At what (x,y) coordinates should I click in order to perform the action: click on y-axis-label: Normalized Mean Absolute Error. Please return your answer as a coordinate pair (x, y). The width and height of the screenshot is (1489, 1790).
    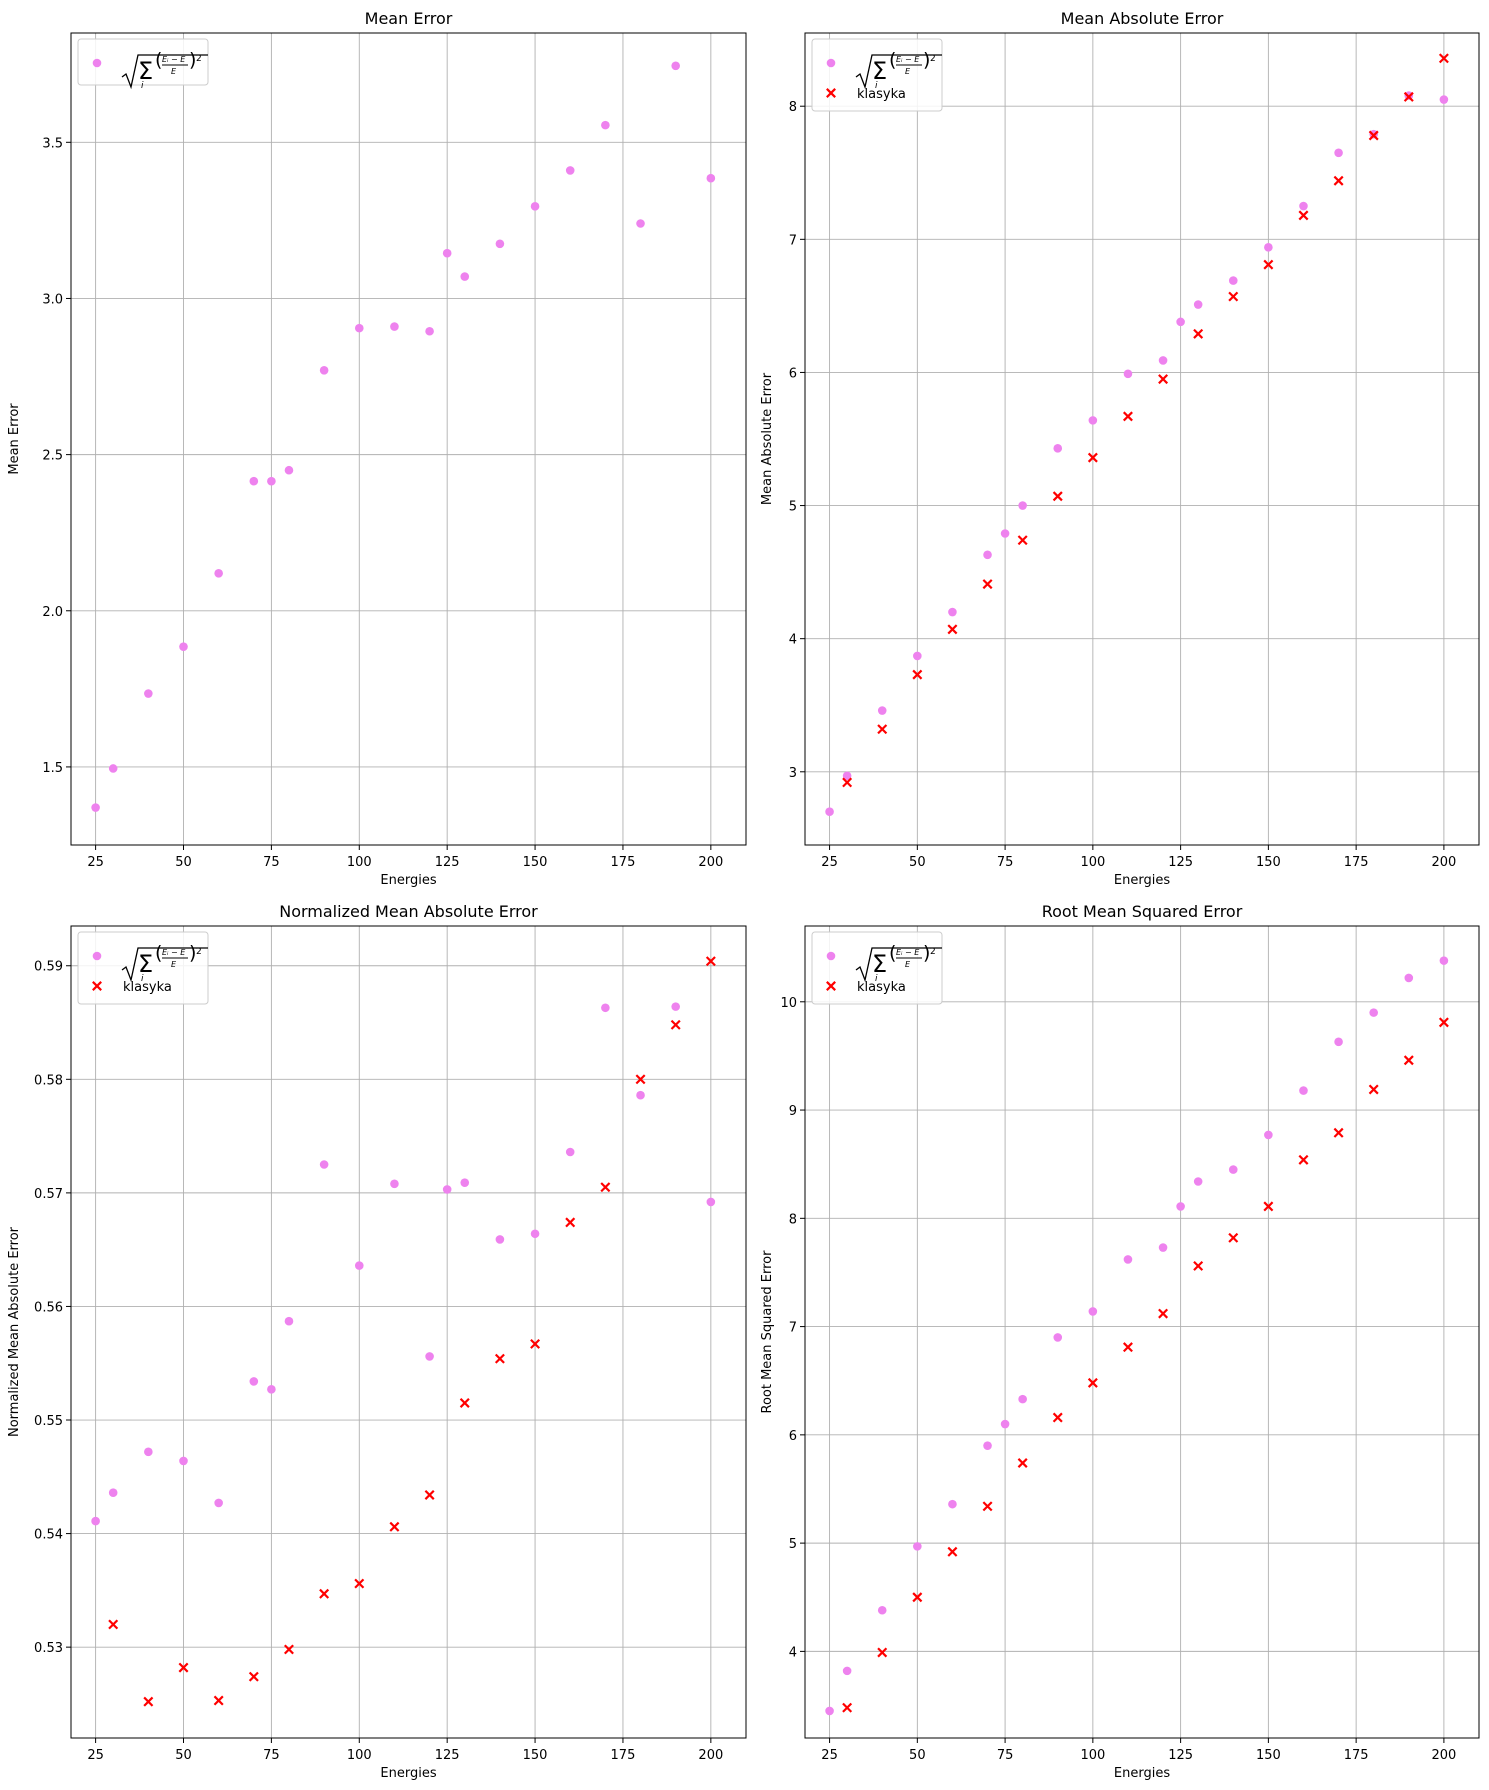
    Looking at the image, I should click on (14, 1331).